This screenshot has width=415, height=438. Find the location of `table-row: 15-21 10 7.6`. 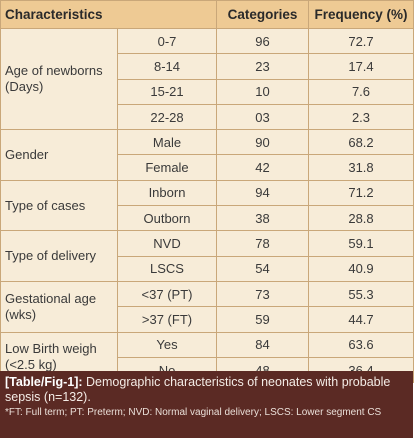

table-row: 15-21 10 7.6 is located at coordinates (207, 91).